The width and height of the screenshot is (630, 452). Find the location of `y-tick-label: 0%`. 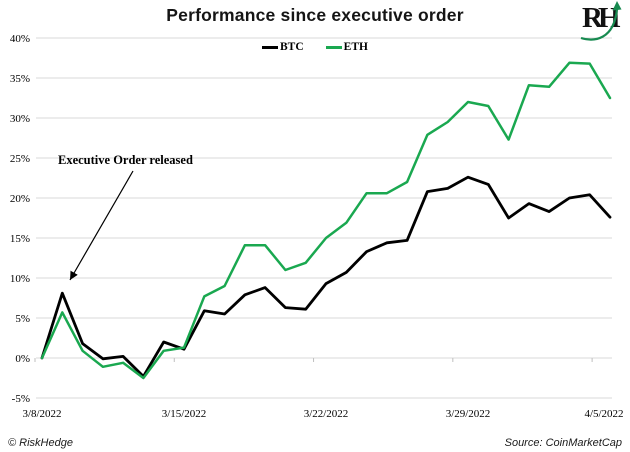

y-tick-label: 0% is located at coordinates (22, 359).